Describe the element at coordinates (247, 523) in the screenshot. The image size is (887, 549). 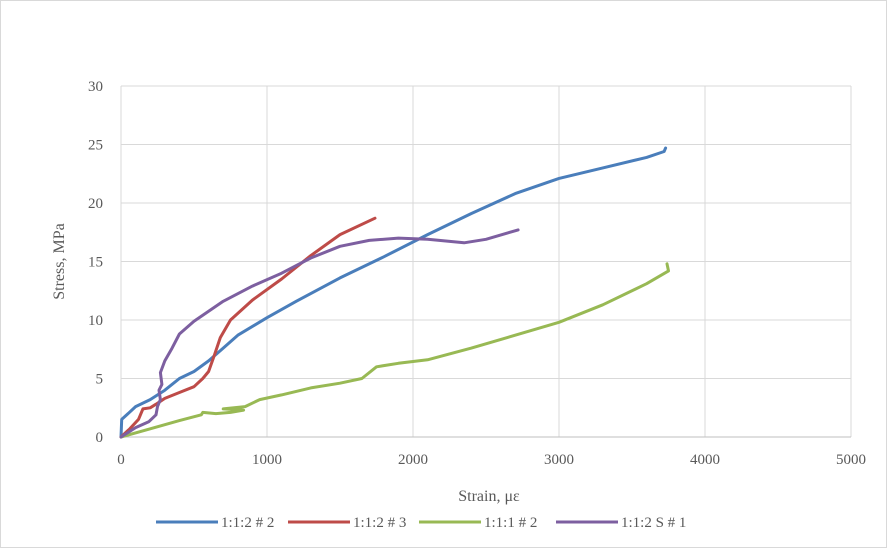
I see `legend-label: 1:1:2 # 2` at that location.